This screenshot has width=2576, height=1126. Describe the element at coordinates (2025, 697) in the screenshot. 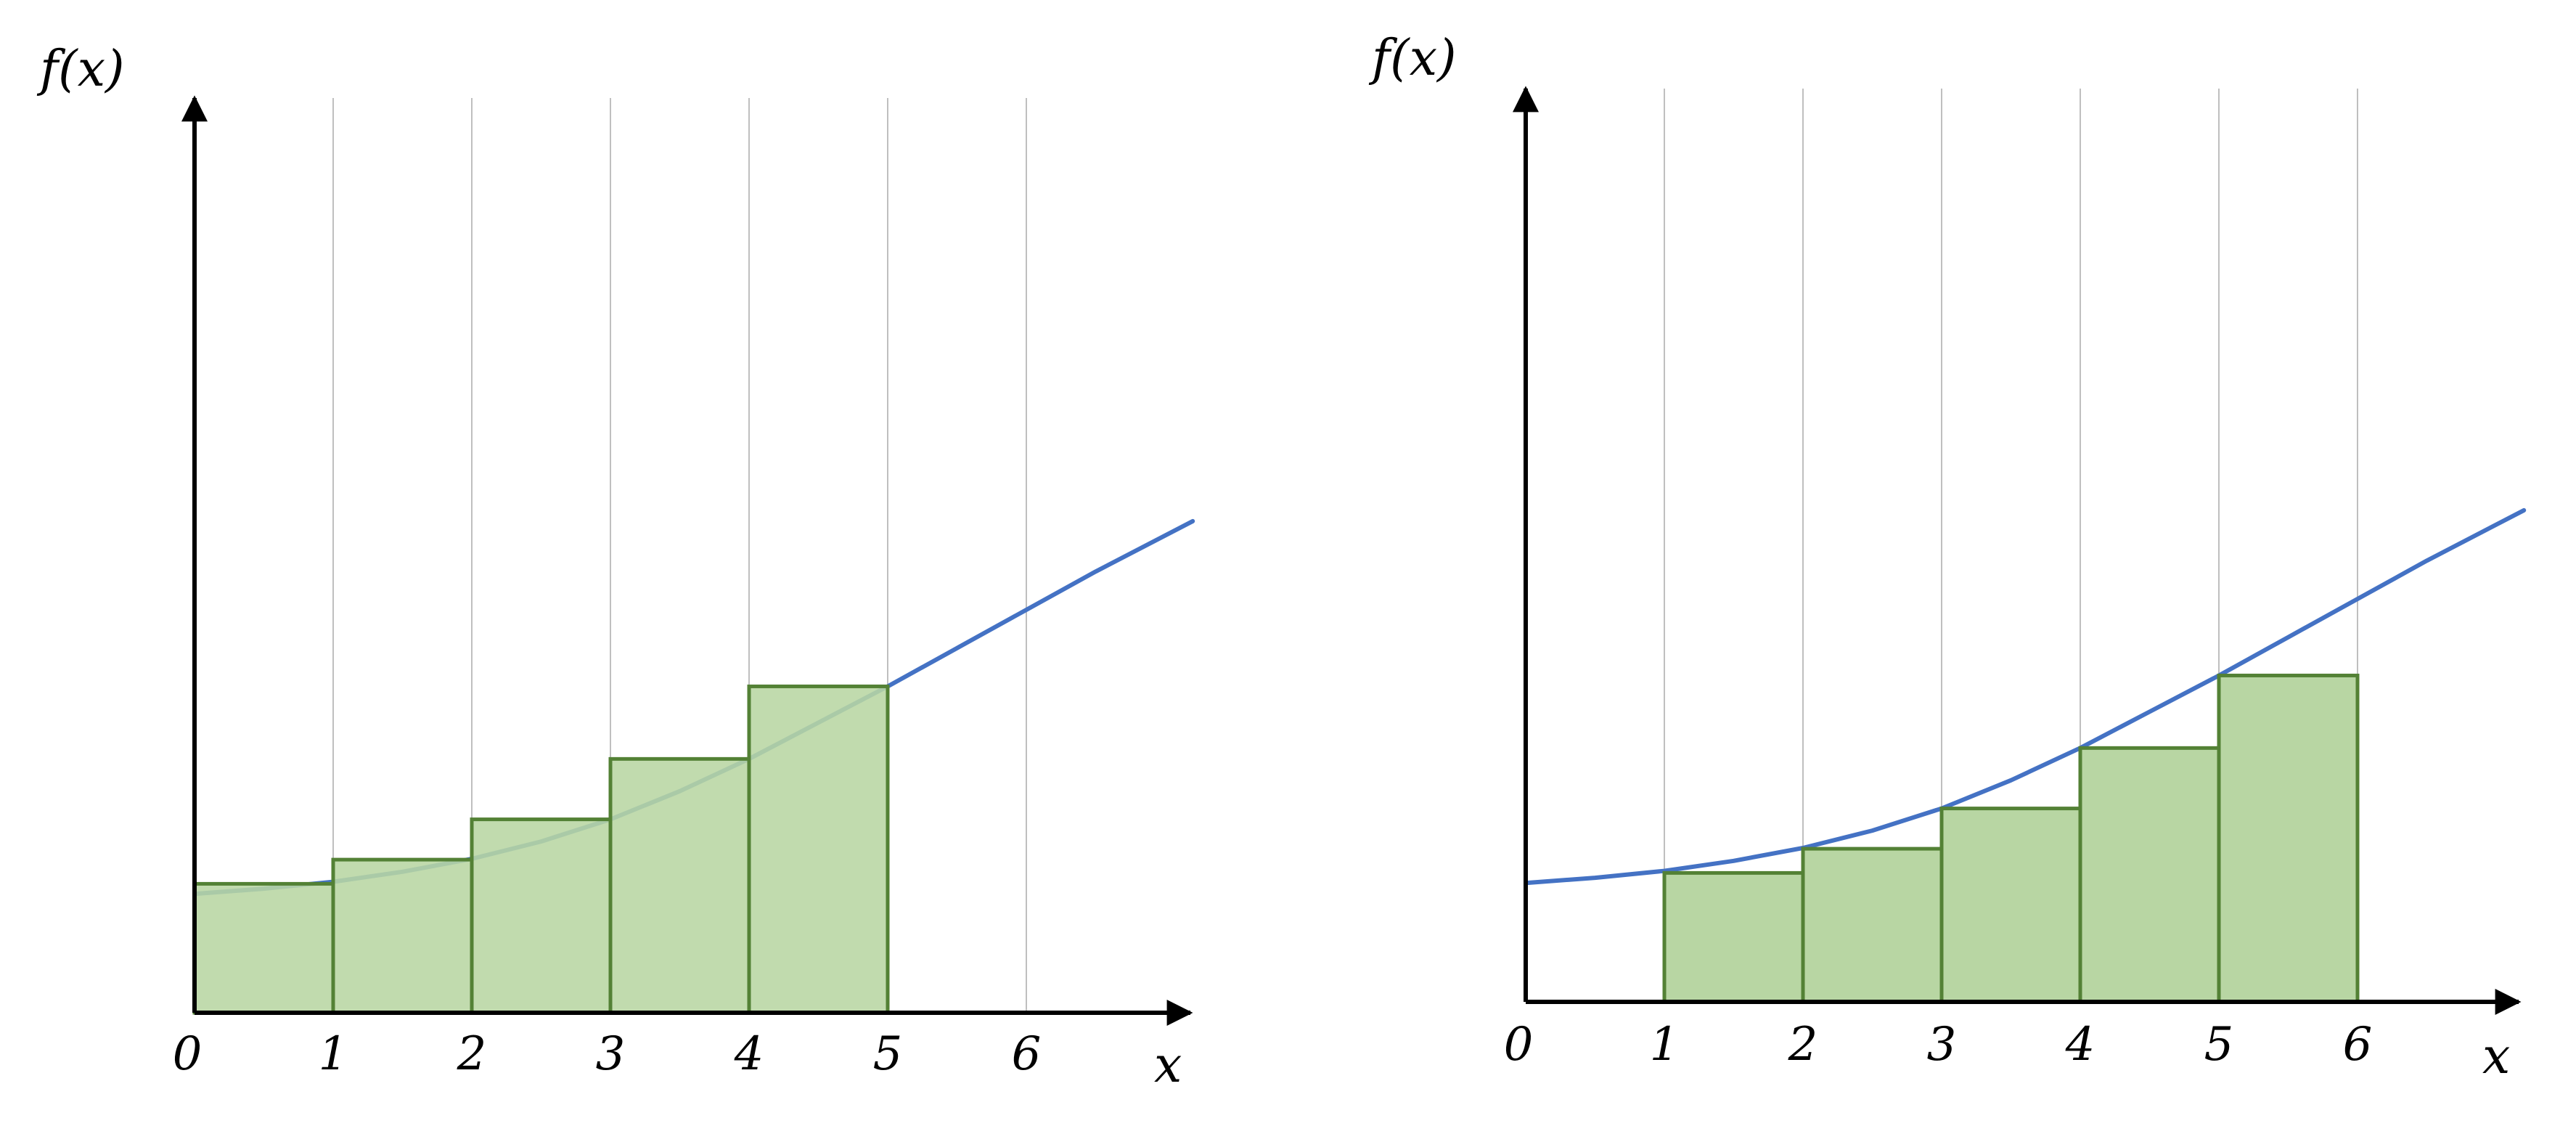

I see `function-curve` at that location.